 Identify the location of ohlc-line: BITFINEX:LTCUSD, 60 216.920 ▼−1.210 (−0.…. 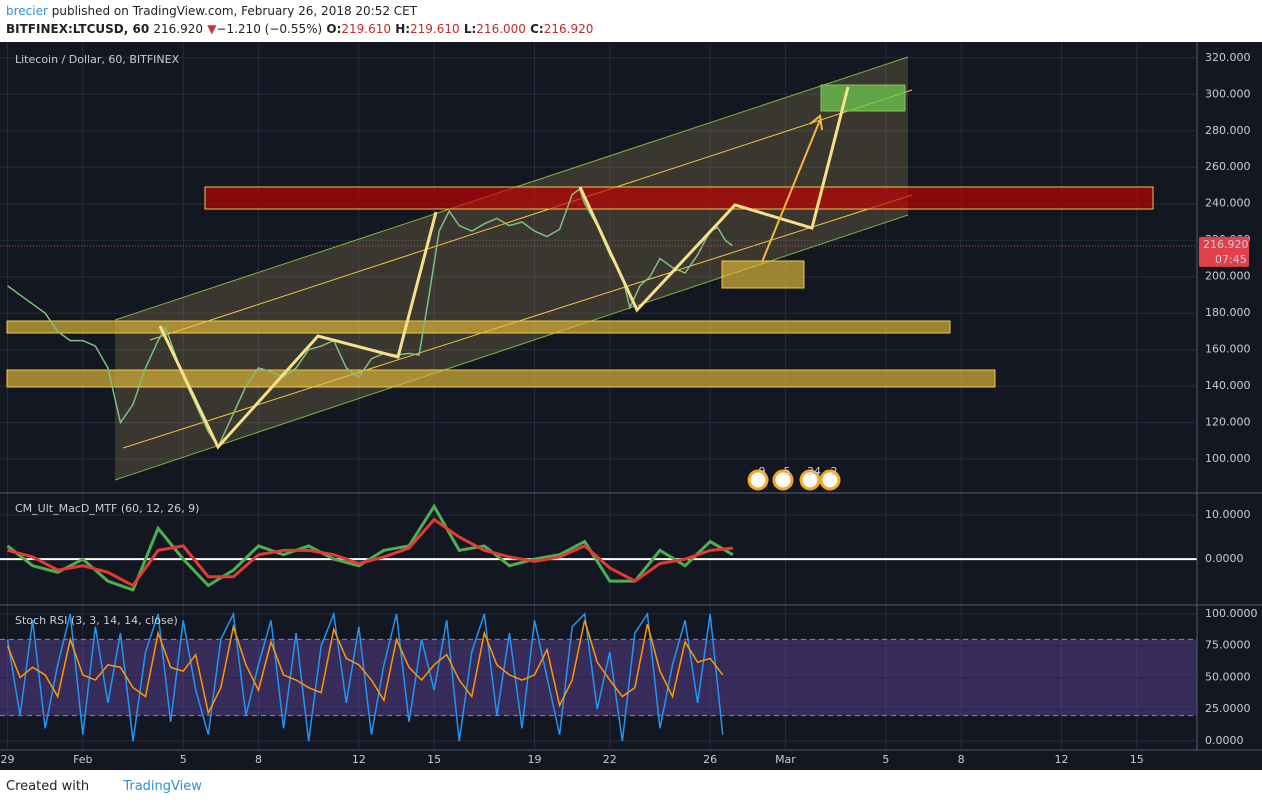
(299, 29).